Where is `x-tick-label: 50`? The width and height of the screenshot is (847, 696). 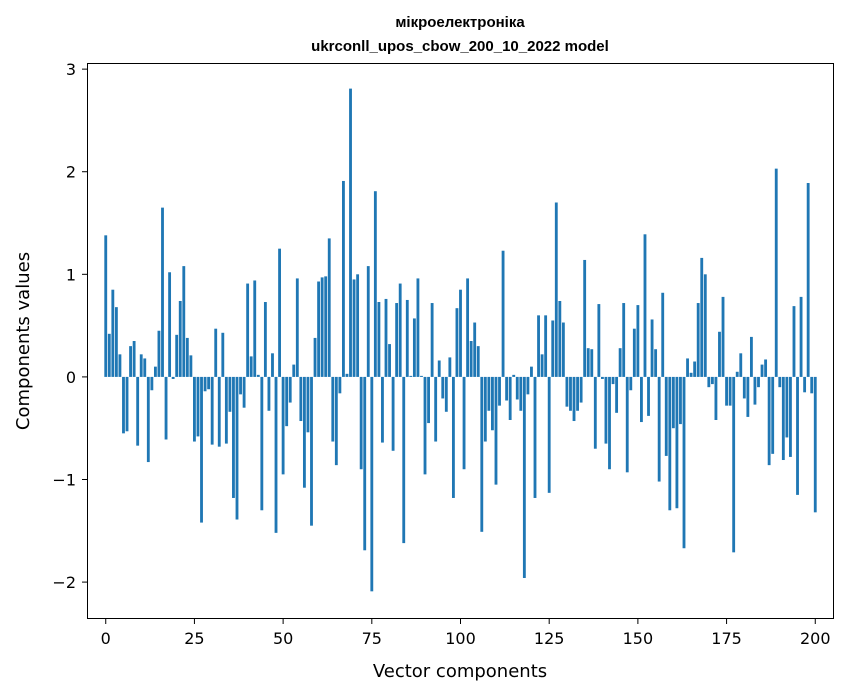
x-tick-label: 50 is located at coordinates (283, 638).